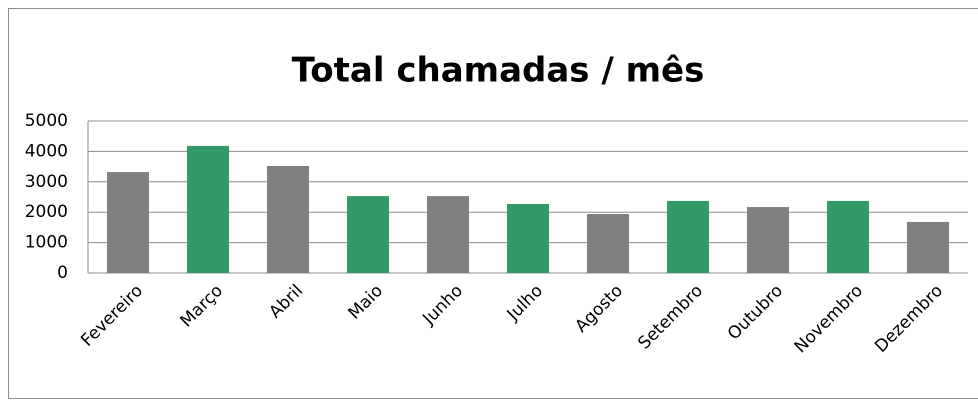 This screenshot has height=403, width=978. Describe the element at coordinates (46, 243) in the screenshot. I see `y-tick-label: 1000` at that location.